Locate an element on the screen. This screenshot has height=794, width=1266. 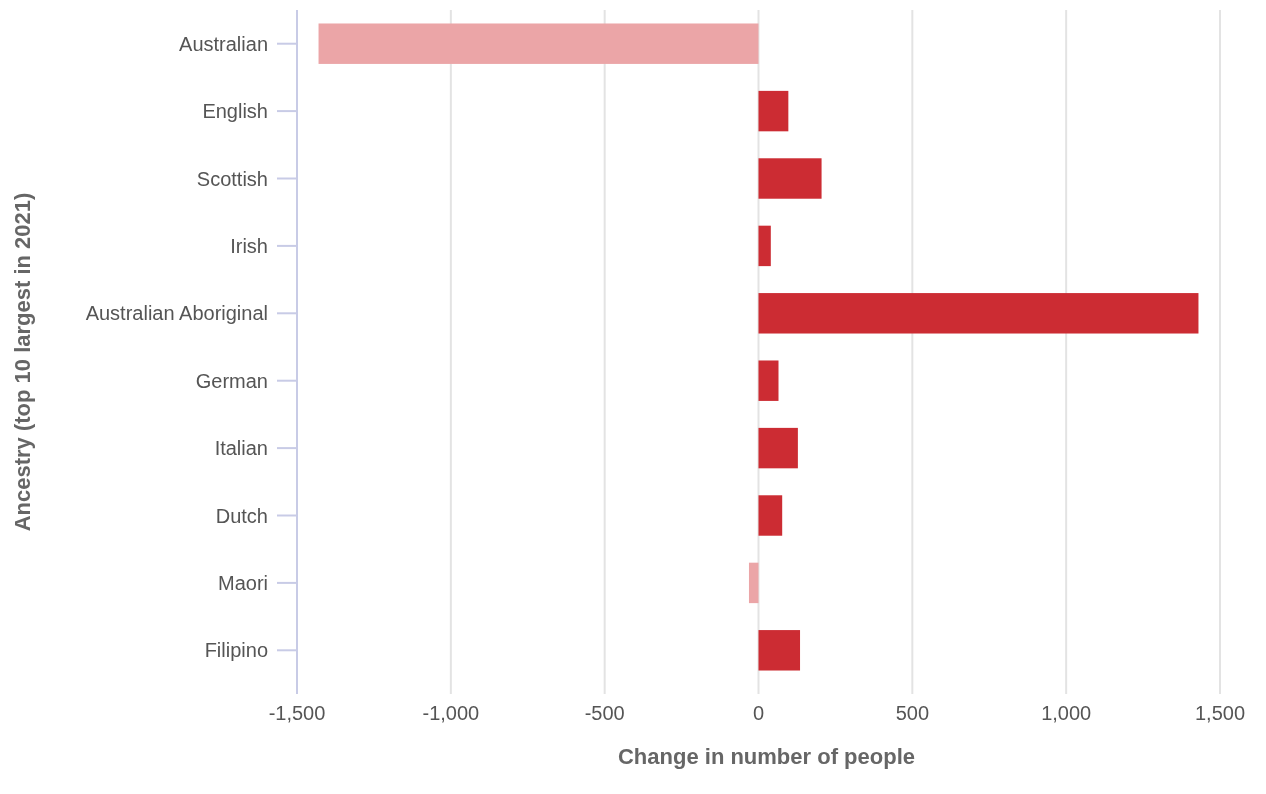
x-tick-label: 0 is located at coordinates (758, 713).